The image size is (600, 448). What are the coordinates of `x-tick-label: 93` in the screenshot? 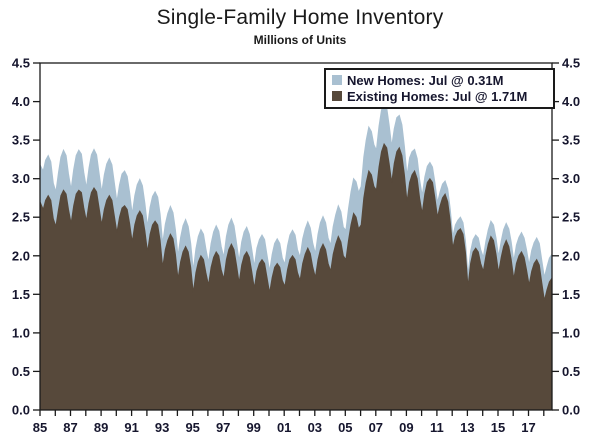 It's located at (162, 427).